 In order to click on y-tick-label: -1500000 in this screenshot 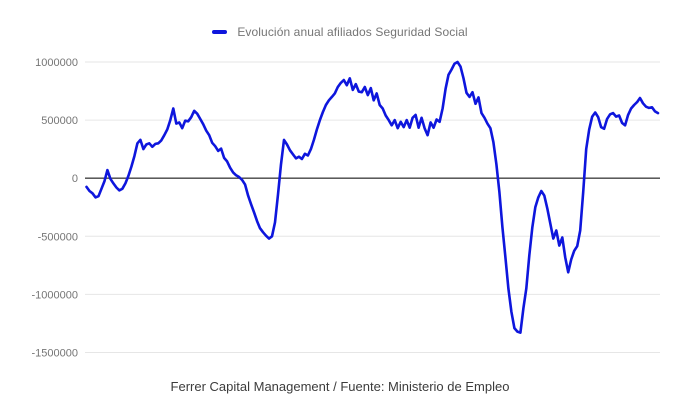, I will do `click(55, 354)`.